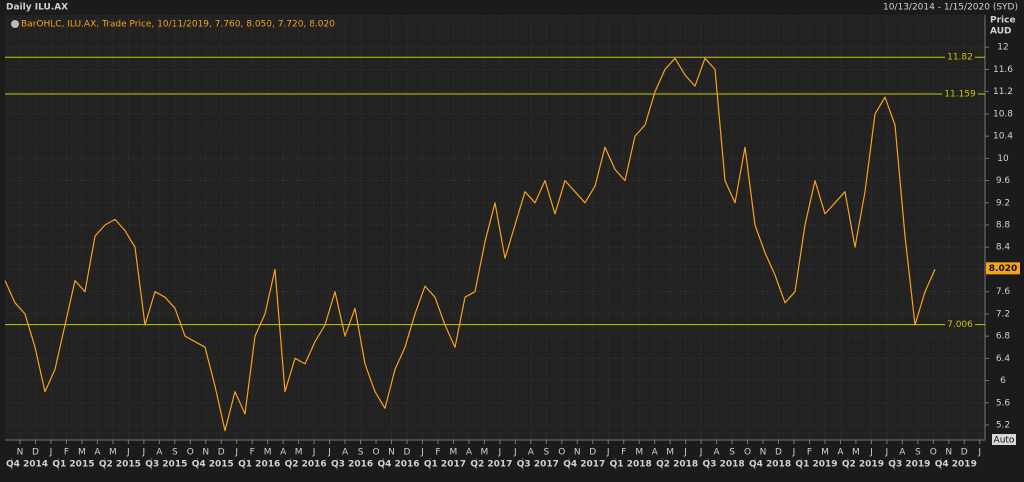  Describe the element at coordinates (863, 465) in the screenshot. I see `x-quarter-label: Q2 2019` at that location.